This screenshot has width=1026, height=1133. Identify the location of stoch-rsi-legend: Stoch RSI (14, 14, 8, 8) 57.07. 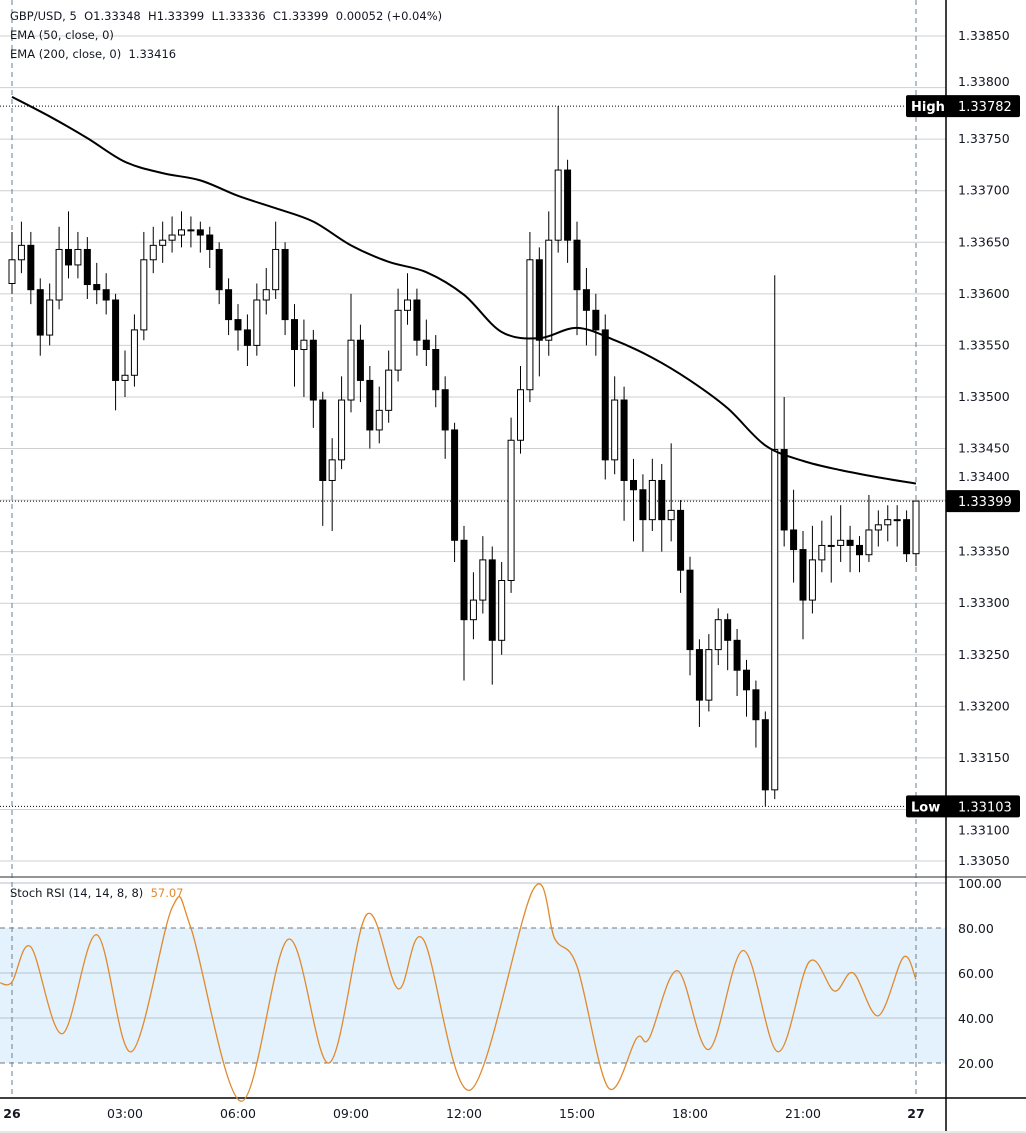
(97, 893).